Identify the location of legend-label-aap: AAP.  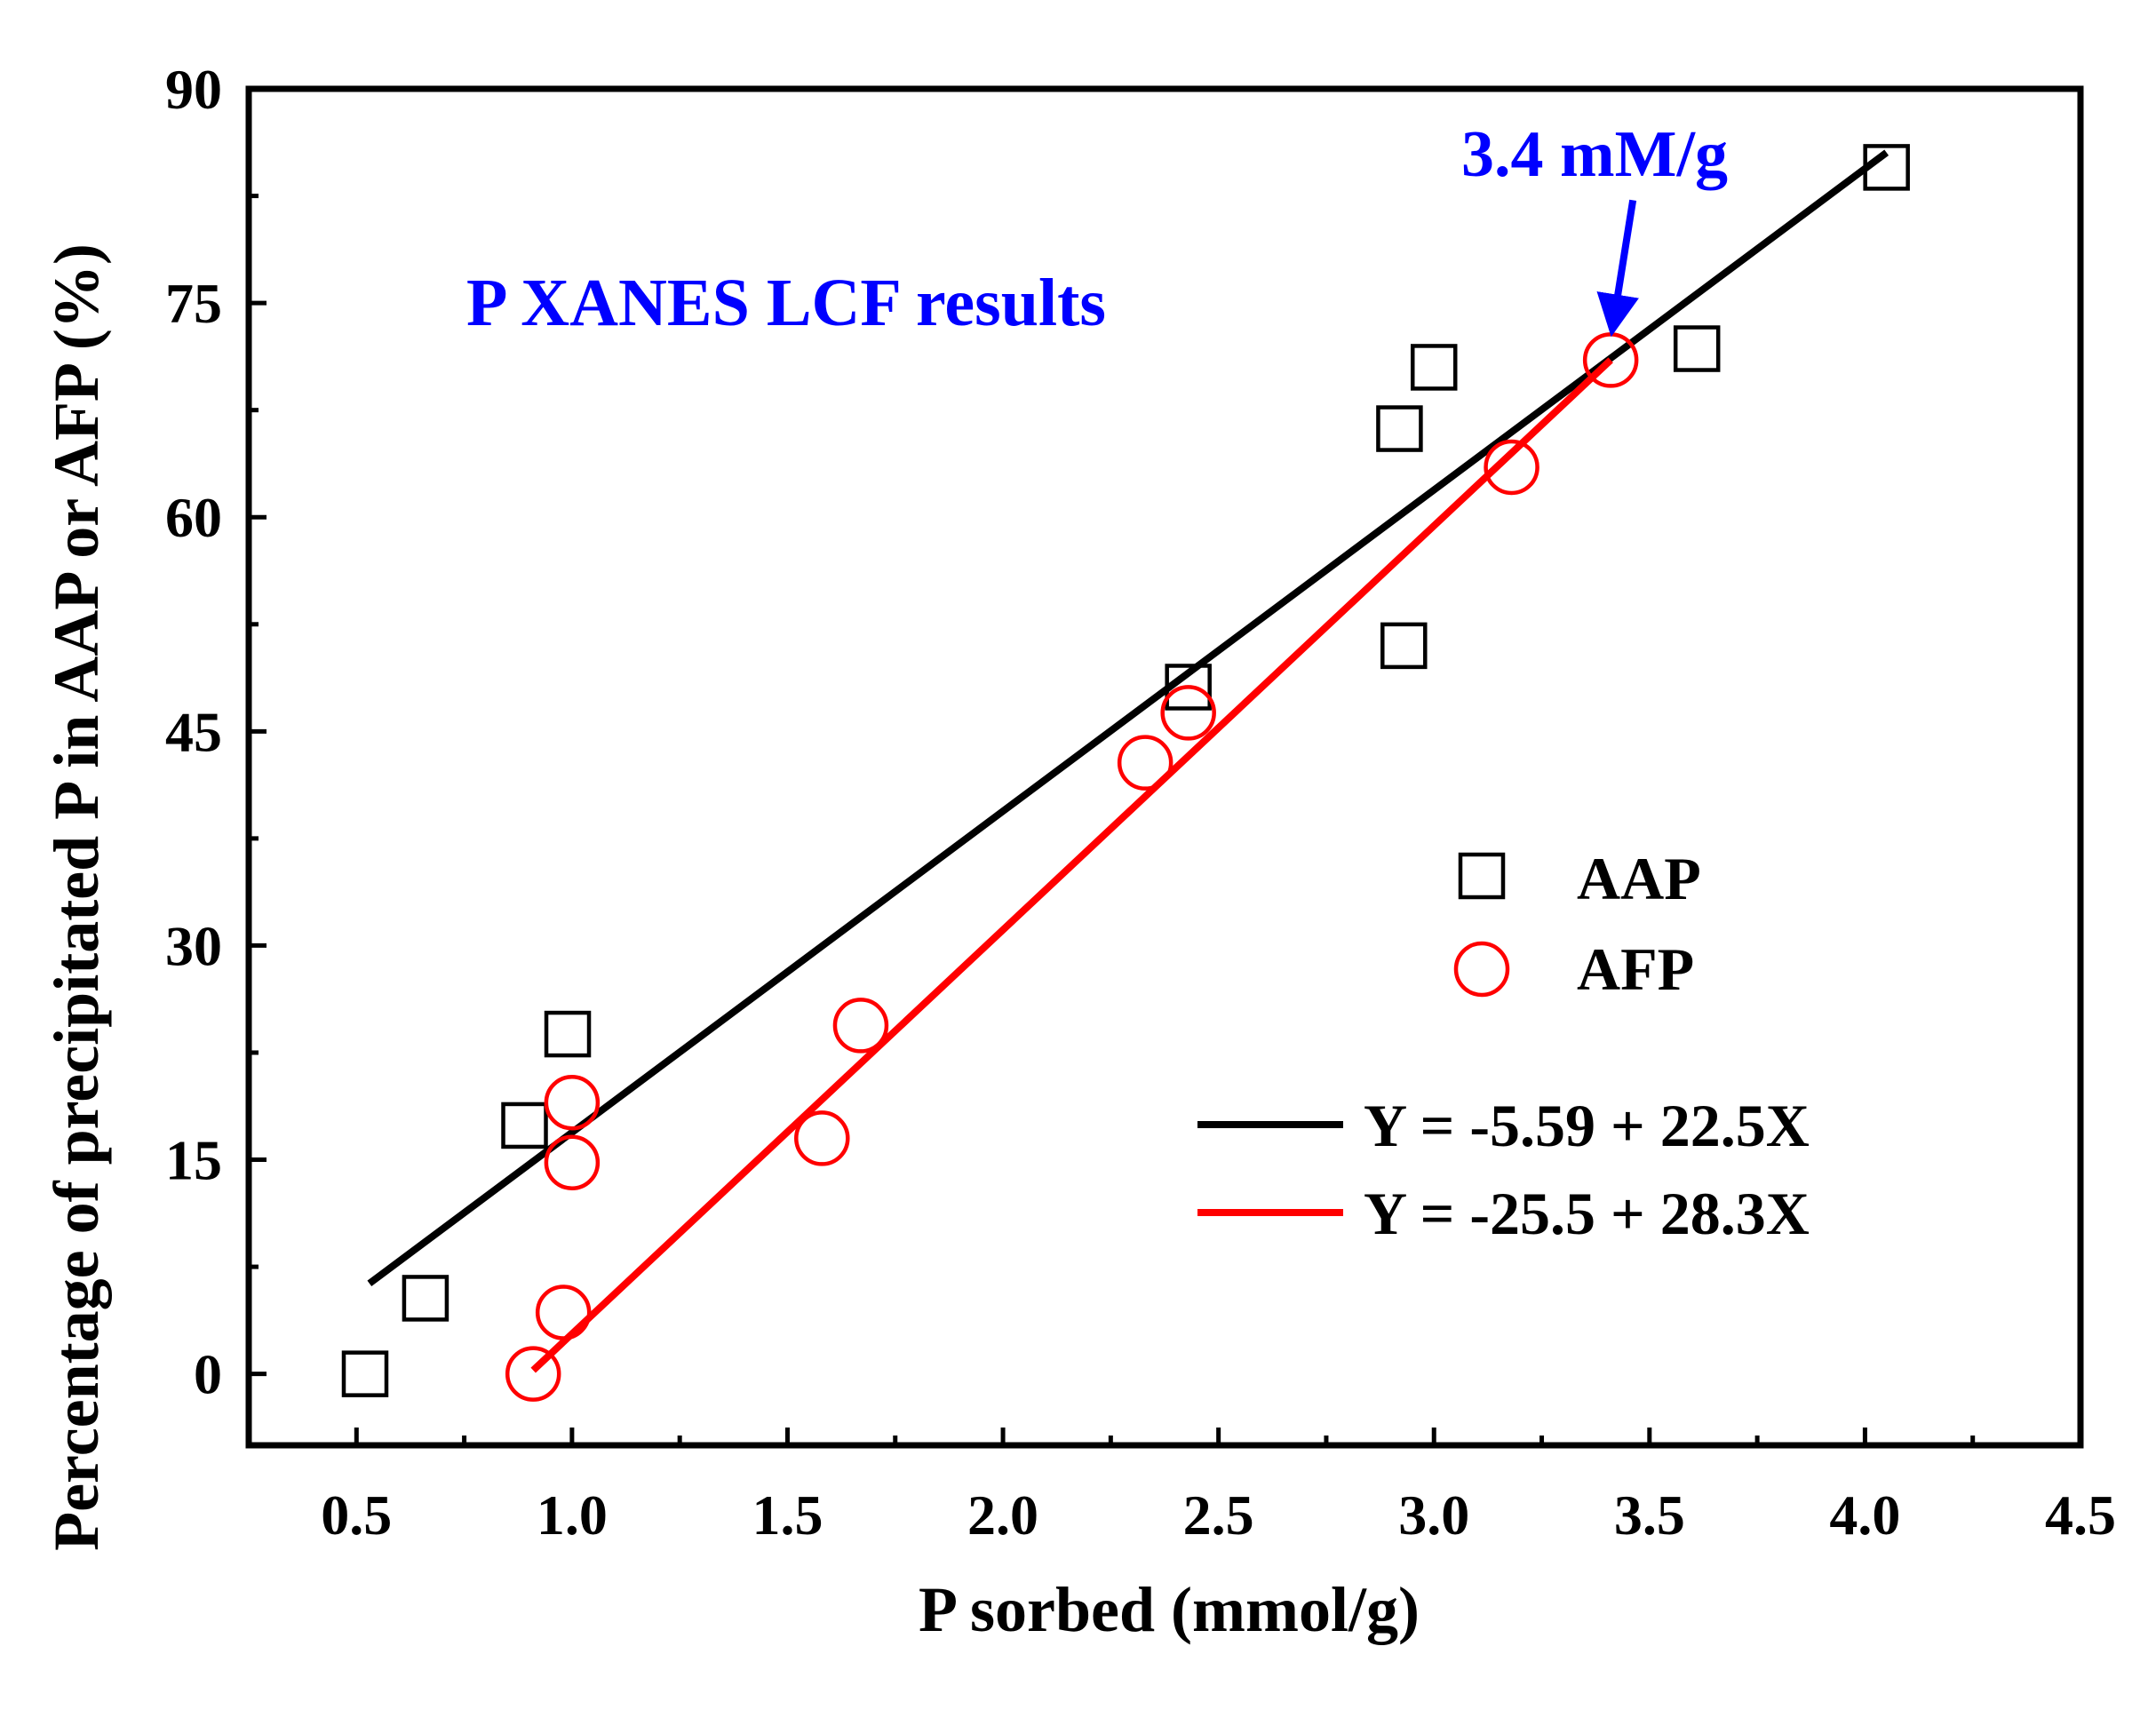
(1639, 878).